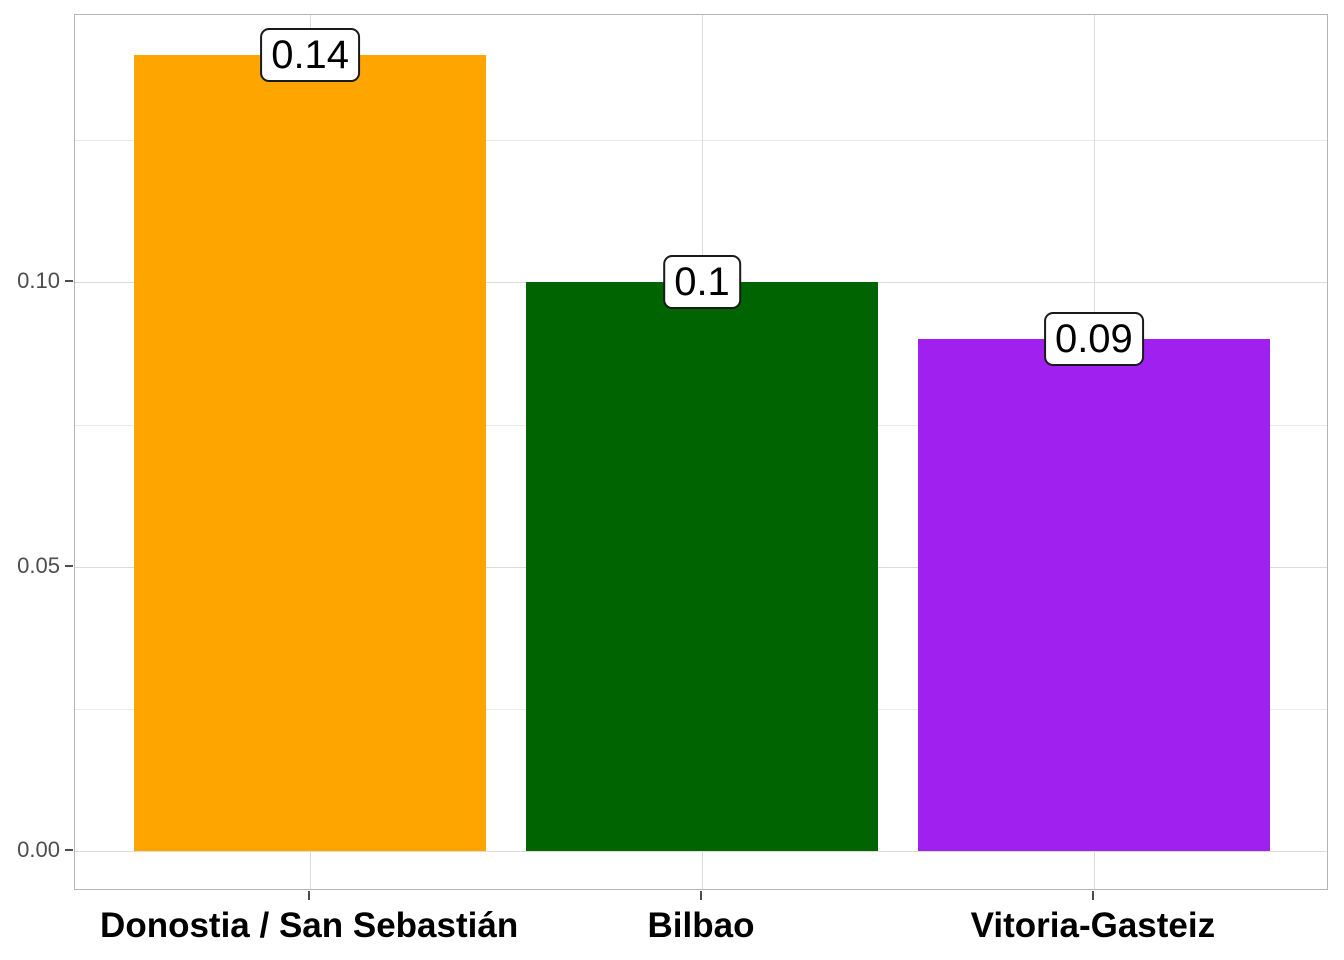 This screenshot has height=960, width=1344. What do you see at coordinates (38, 565) in the screenshot?
I see `y-axis-tick-label: 0.05` at bounding box center [38, 565].